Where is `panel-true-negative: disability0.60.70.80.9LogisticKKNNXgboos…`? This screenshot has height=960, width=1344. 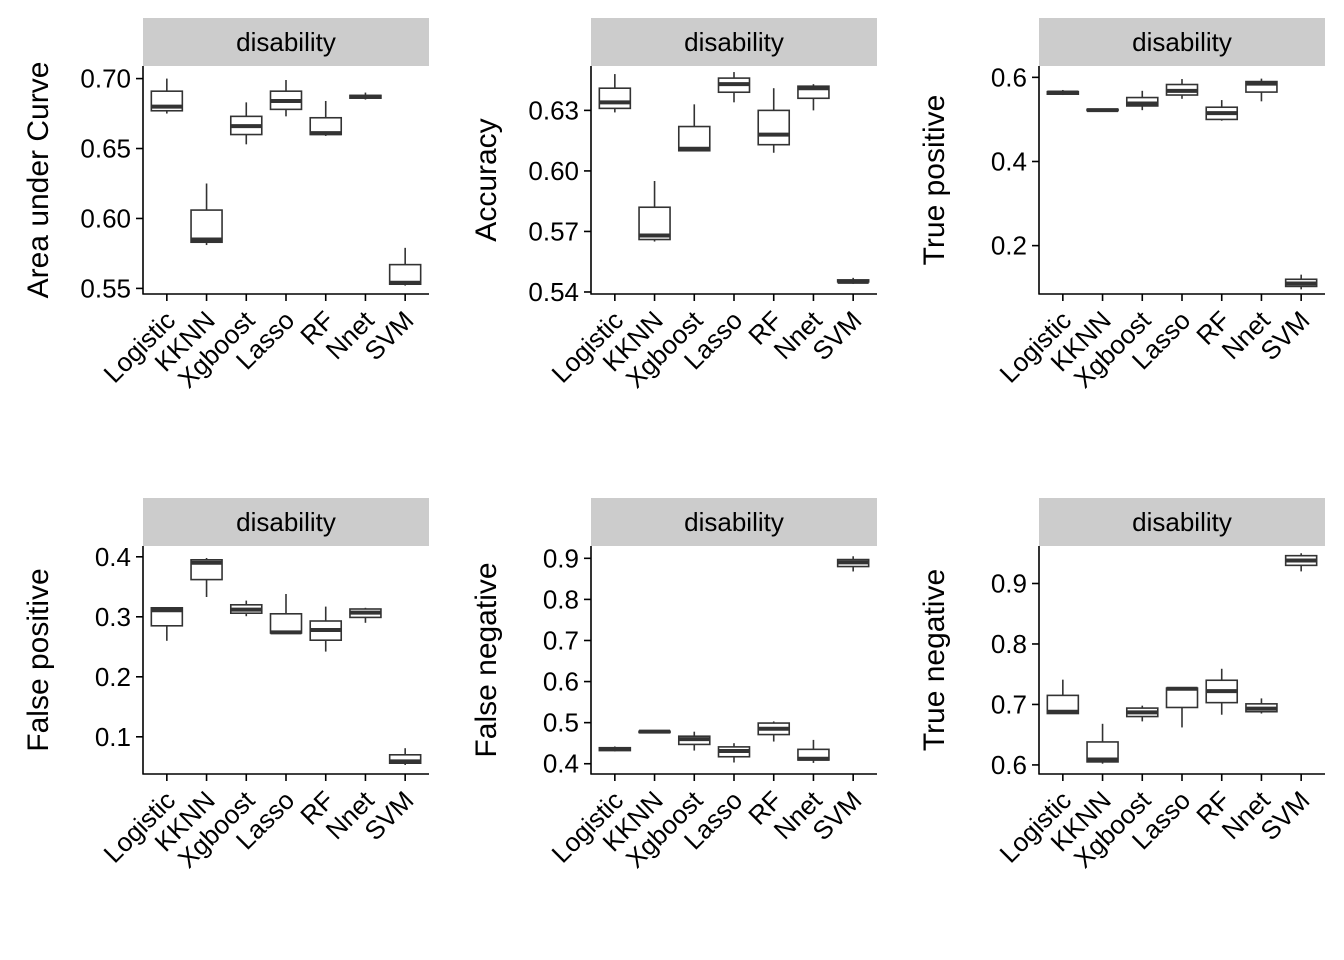 panel-true-negative: disability0.60.70.80.9LogisticKKNNXgboos… is located at coordinates (1121, 686).